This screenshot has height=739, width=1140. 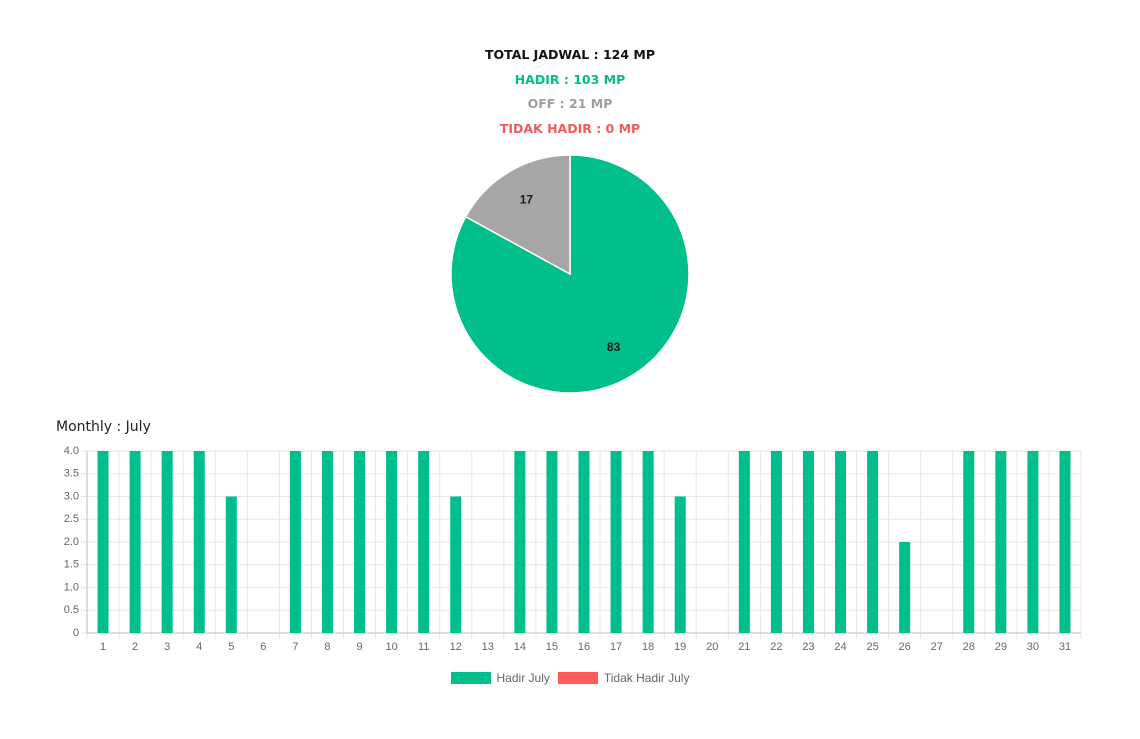 I want to click on x-tick-label: 15, so click(x=552, y=647).